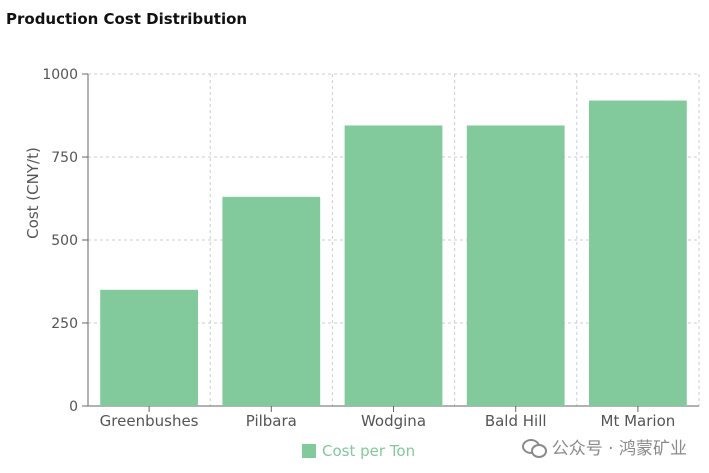 Image resolution: width=709 pixels, height=473 pixels. Describe the element at coordinates (149, 421) in the screenshot. I see `x-tick-label: Greenbushes` at that location.